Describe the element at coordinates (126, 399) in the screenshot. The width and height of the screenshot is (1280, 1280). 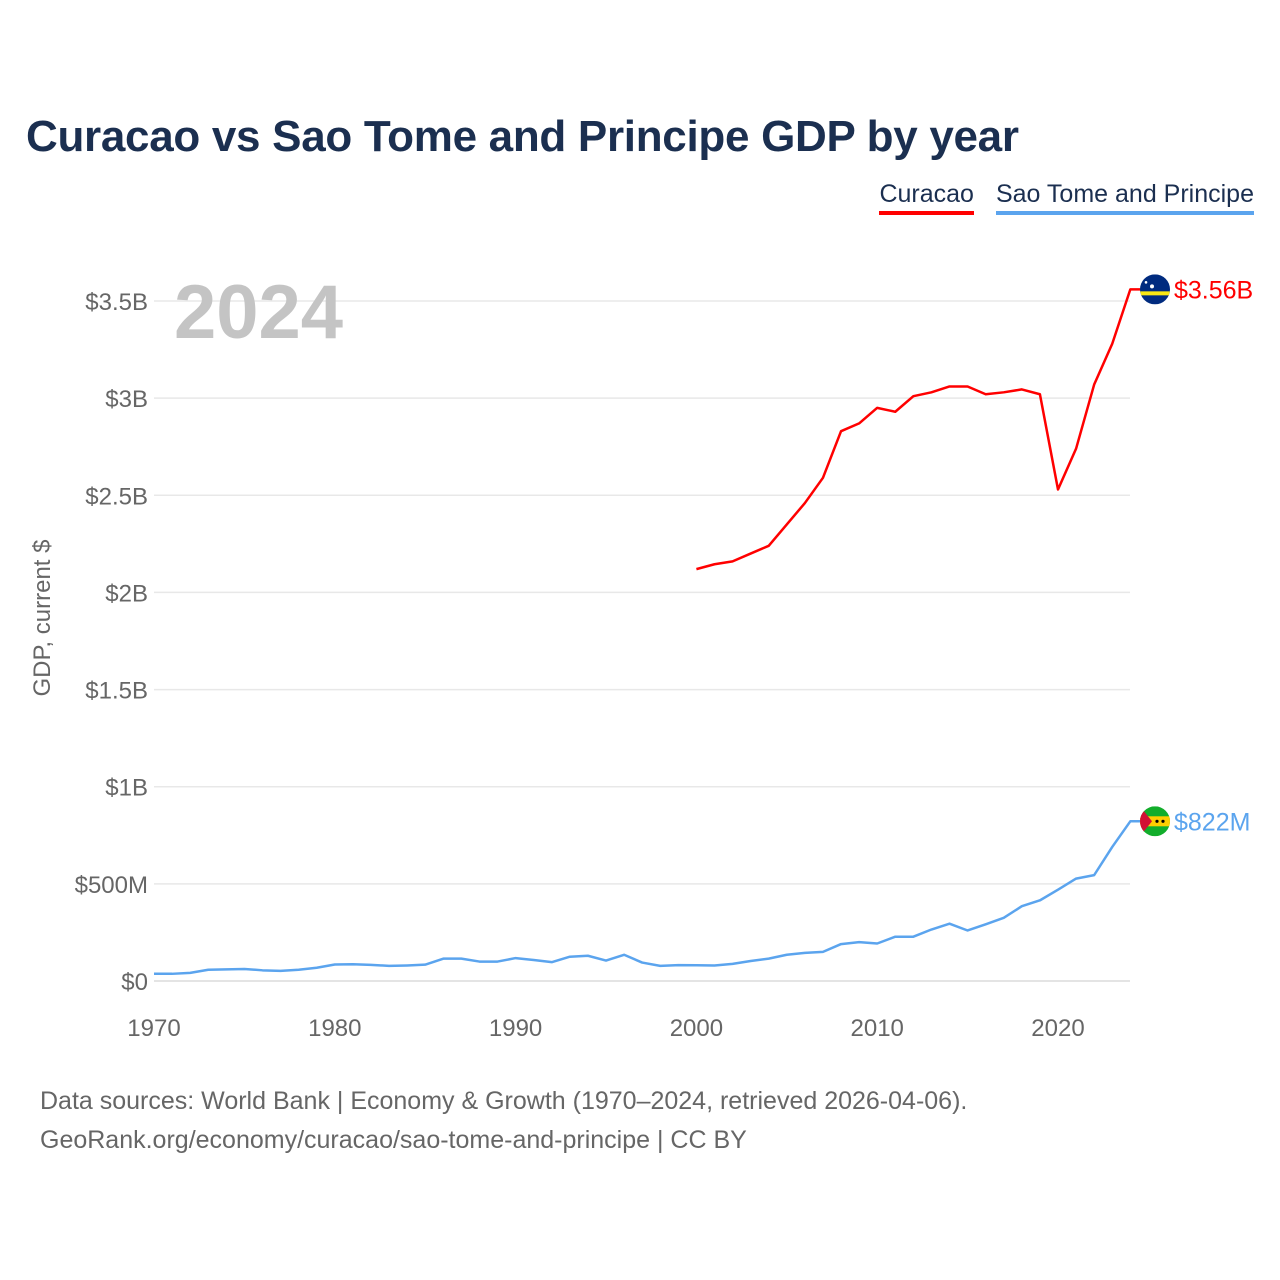
I see `y-tick-label: $3B` at that location.